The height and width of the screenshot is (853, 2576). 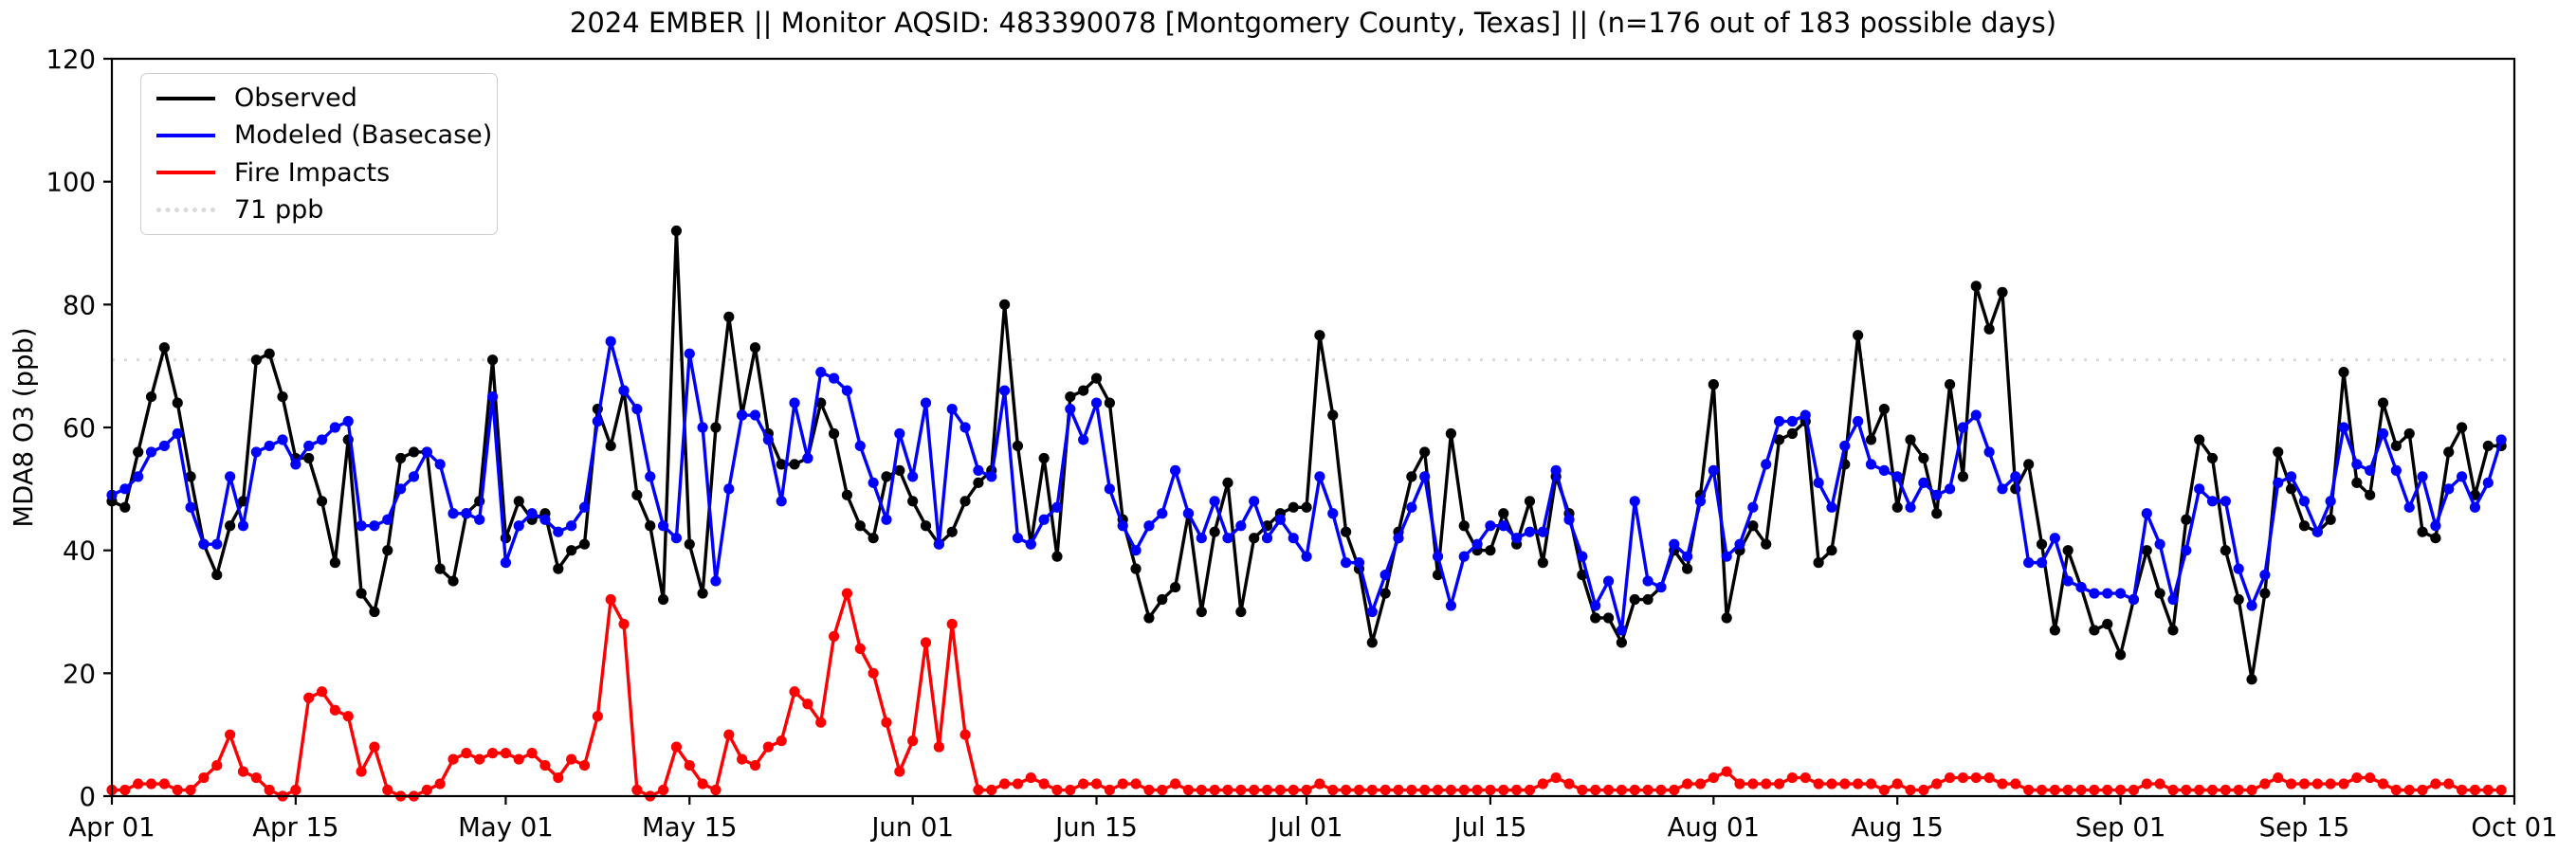 I want to click on y-tick-label: 80, so click(x=79, y=305).